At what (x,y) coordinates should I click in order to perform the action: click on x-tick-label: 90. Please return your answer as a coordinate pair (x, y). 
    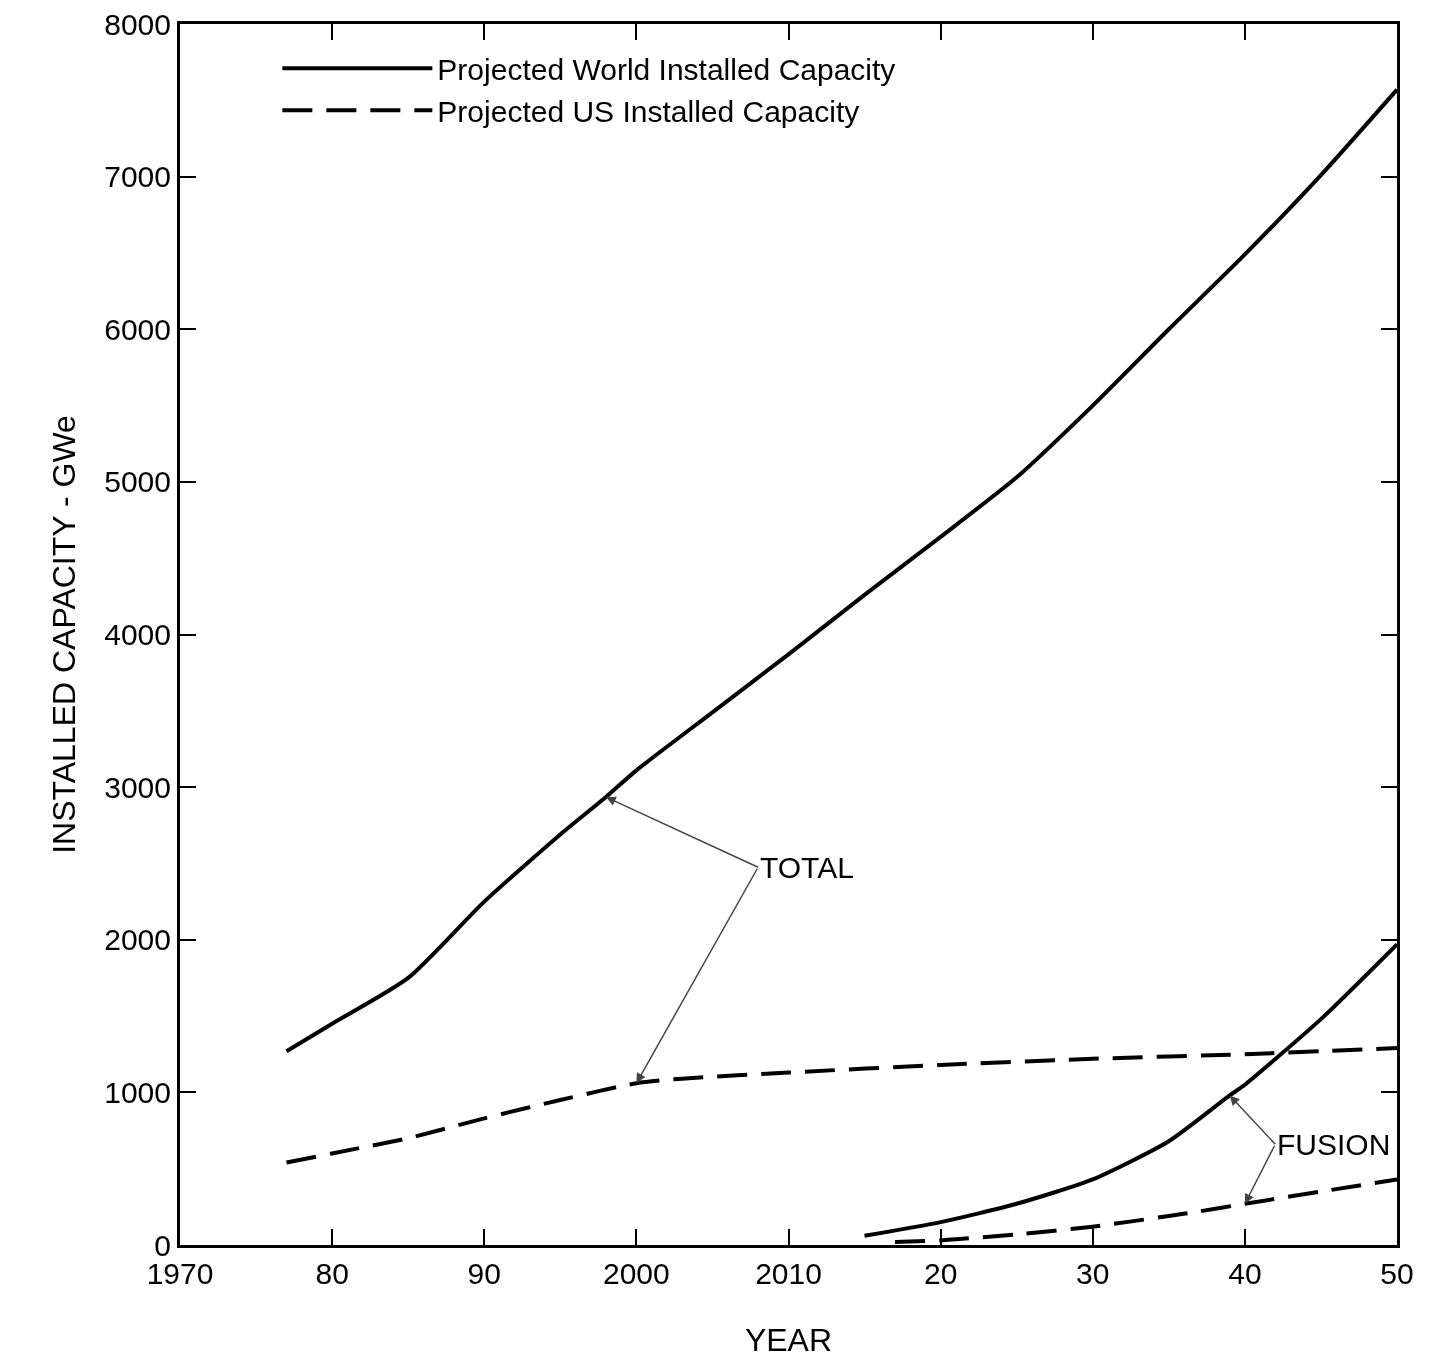
    Looking at the image, I should click on (484, 1273).